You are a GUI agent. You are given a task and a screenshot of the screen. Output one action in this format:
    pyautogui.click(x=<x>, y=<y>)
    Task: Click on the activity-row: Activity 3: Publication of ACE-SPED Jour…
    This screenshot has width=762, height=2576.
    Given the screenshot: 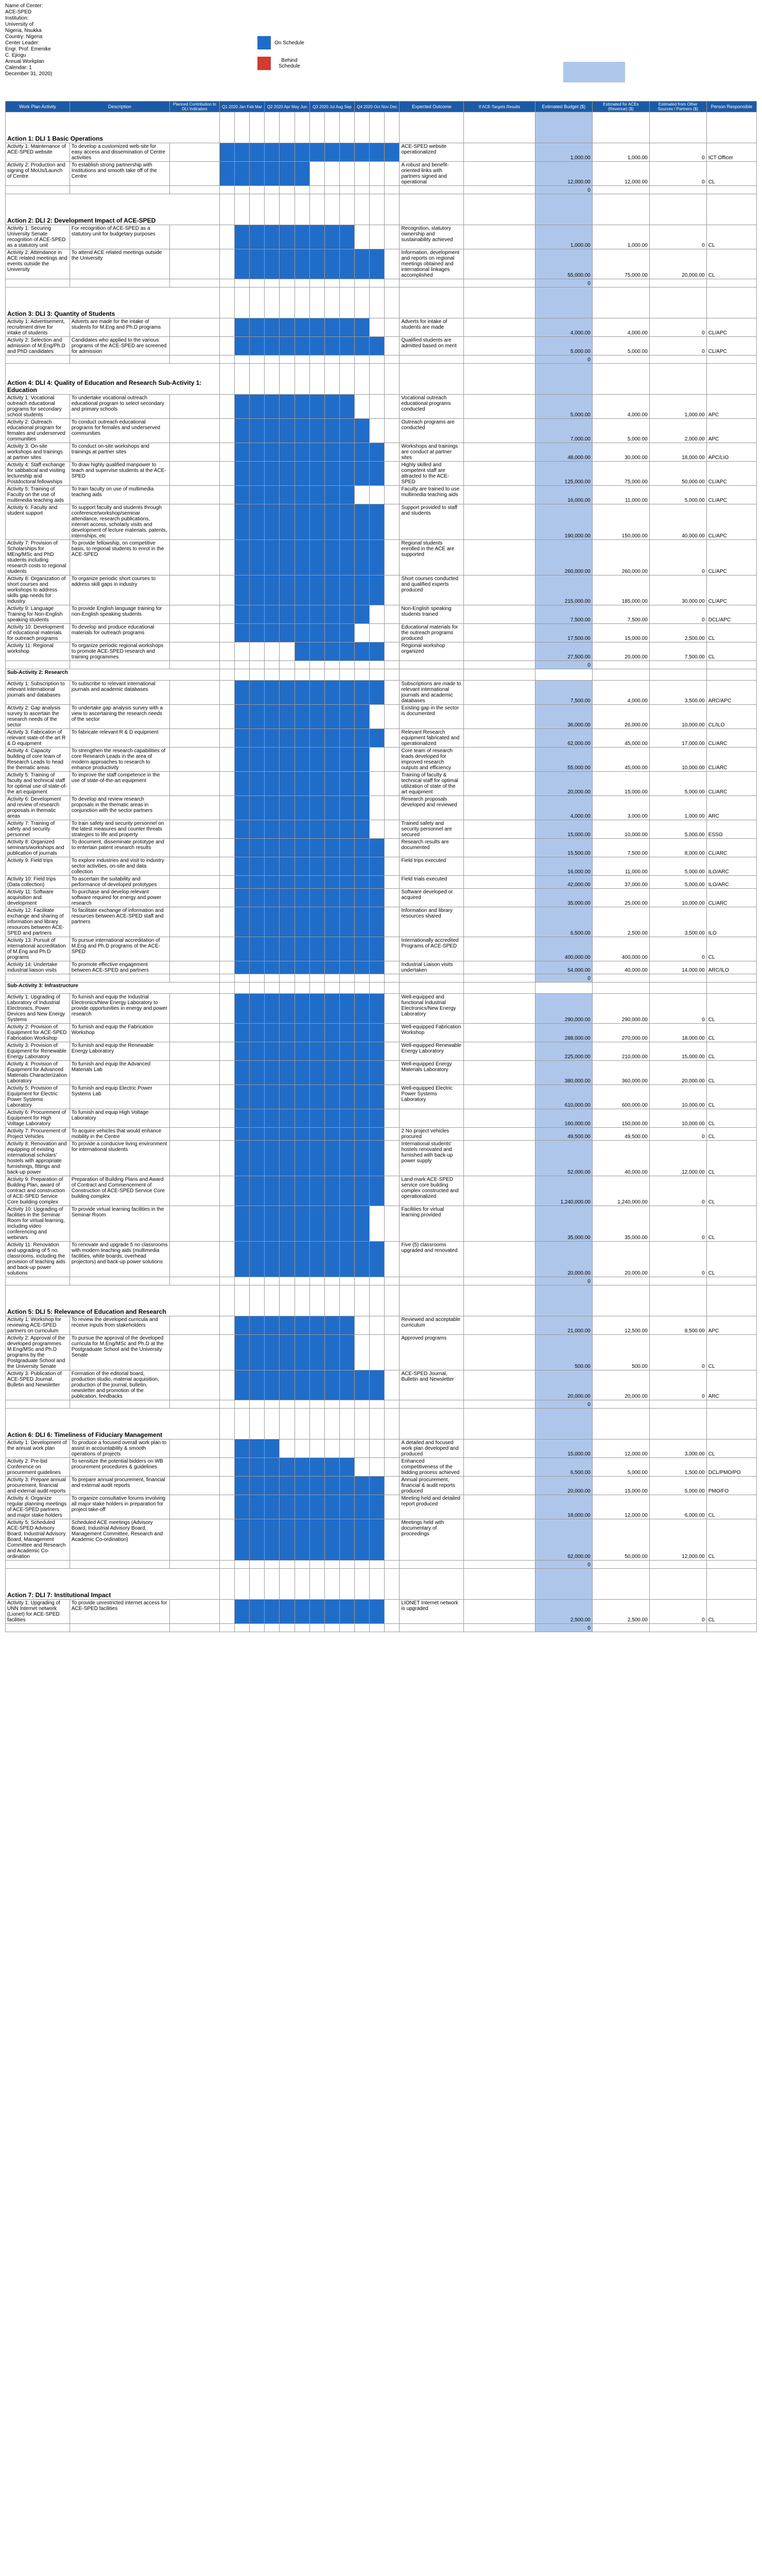 What is the action you would take?
    pyautogui.click(x=381, y=1385)
    